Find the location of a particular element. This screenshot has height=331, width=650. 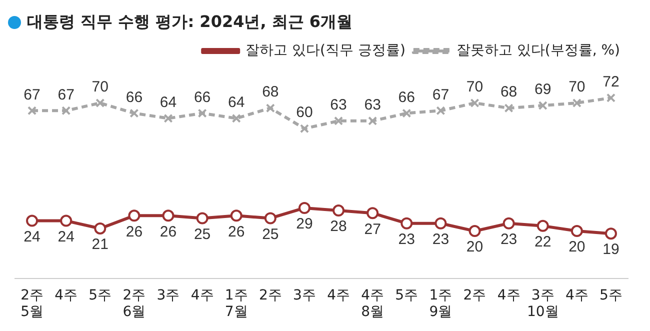

x-tick-label: 2주 5월 is located at coordinates (32, 303).